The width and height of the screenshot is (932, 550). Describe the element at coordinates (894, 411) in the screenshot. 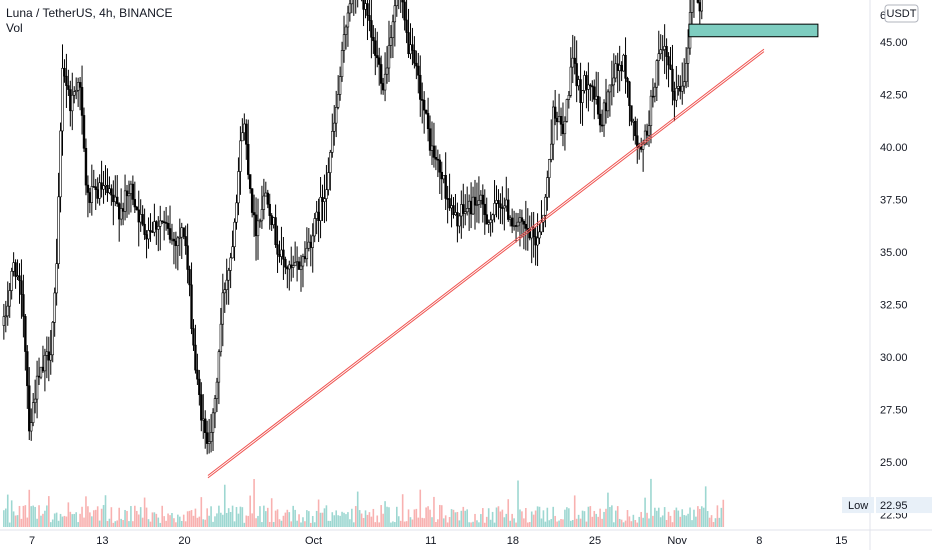

I see `price-tick-label: 27.50` at that location.